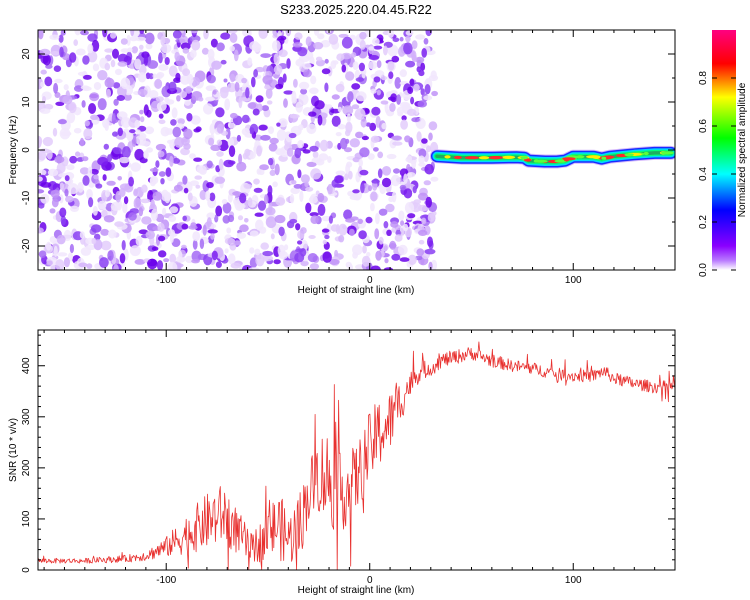 Image resolution: width=750 pixels, height=600 pixels. I want to click on spectrogram-y-axis-label: Frequency (Hz), so click(13, 150).